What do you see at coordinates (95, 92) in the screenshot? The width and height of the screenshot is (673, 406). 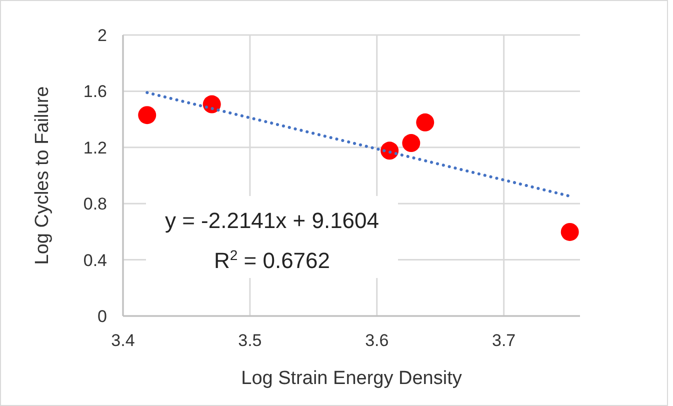 I see `y-tick-label: 1.6` at bounding box center [95, 92].